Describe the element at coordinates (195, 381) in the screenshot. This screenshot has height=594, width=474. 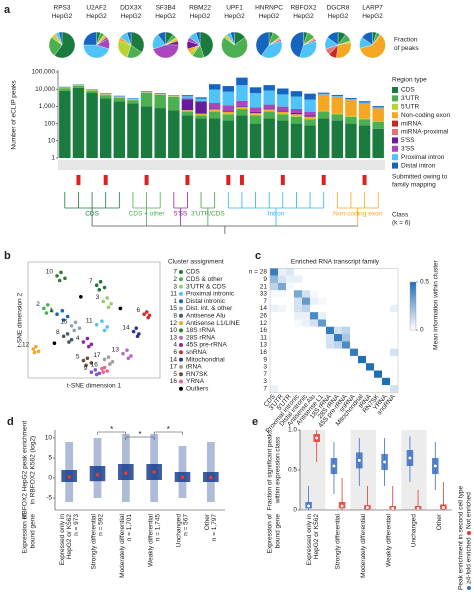
I see `legend-label: YRNA` at that location.